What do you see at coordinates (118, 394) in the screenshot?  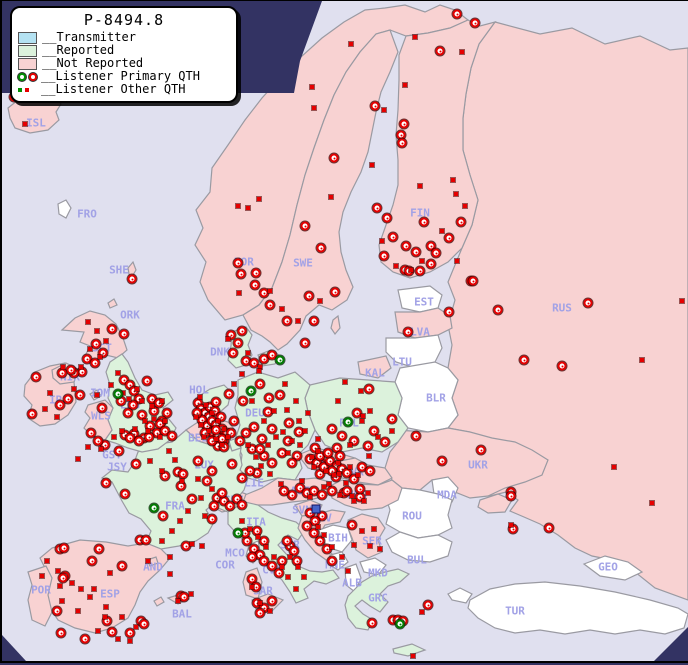 I see `listener-primary-qth-reported-marker` at bounding box center [118, 394].